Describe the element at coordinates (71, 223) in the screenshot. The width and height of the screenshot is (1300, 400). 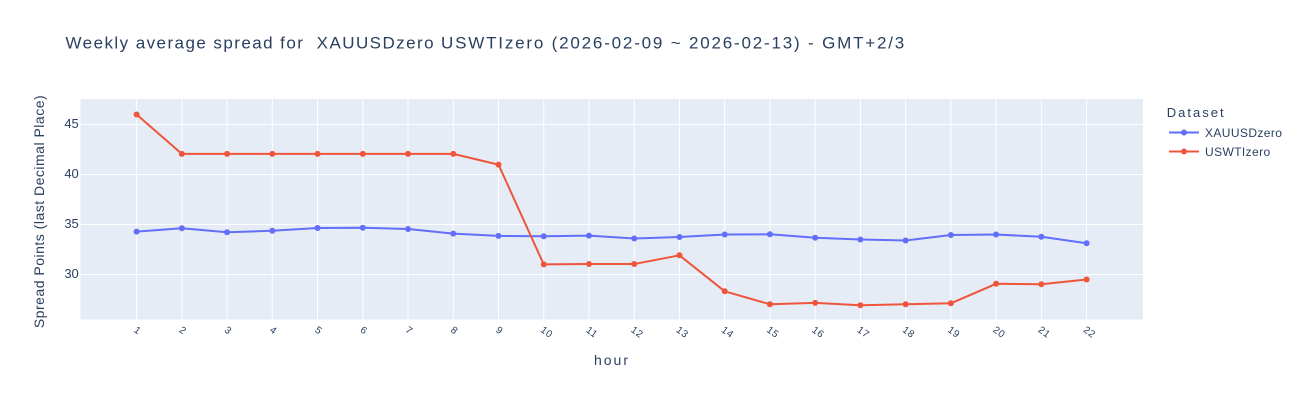
I see `svg-text: 35` at that location.